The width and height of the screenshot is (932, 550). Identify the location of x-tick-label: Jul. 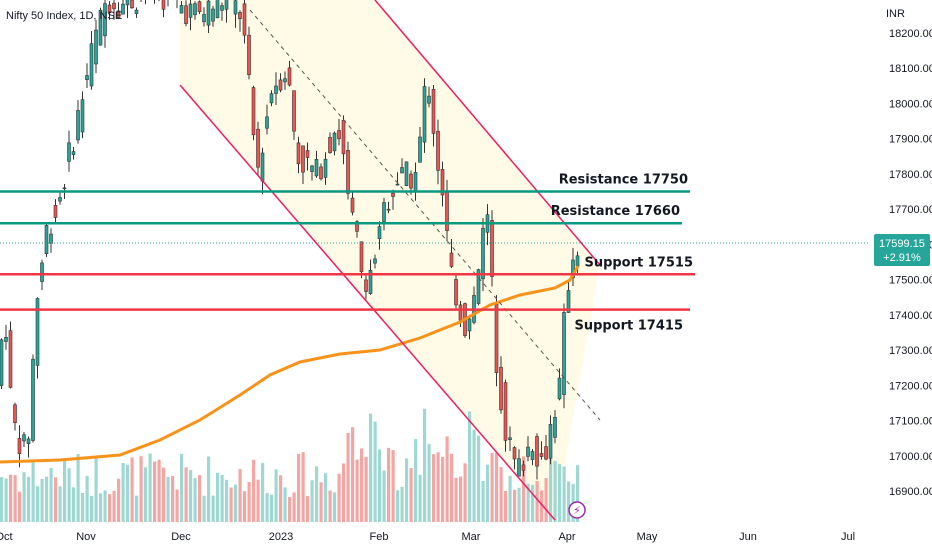
(848, 537).